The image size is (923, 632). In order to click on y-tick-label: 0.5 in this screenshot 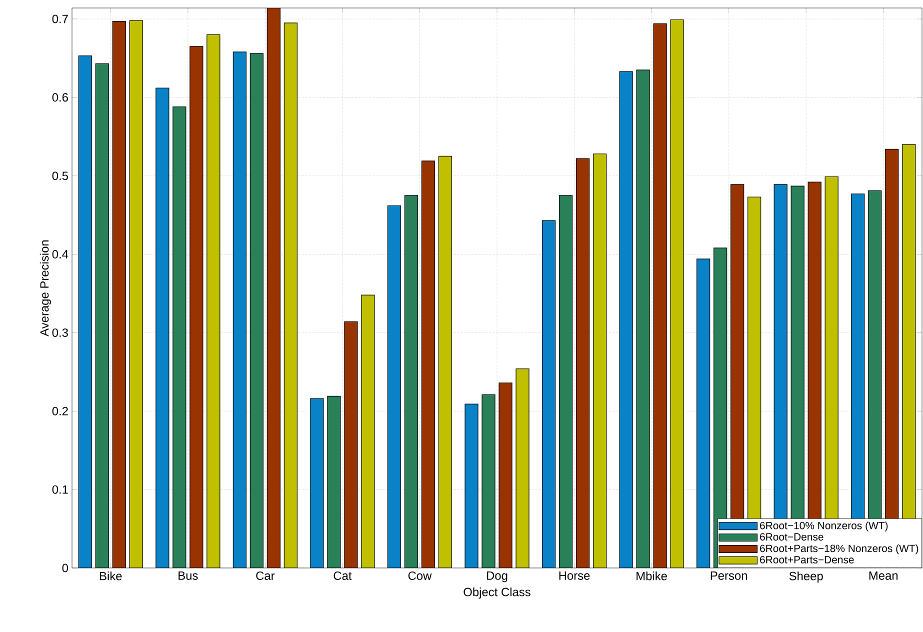, I will do `click(60, 176)`.